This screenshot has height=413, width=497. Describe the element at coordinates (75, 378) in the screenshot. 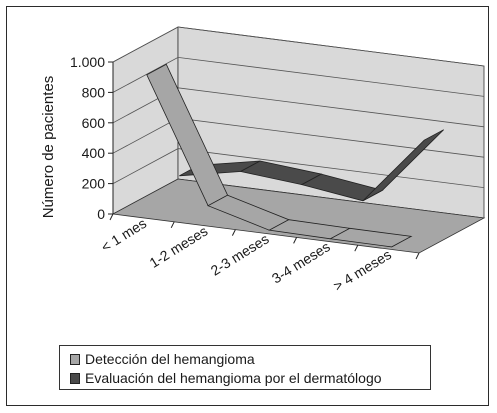

I see `legend-swatch-evaluacion` at that location.